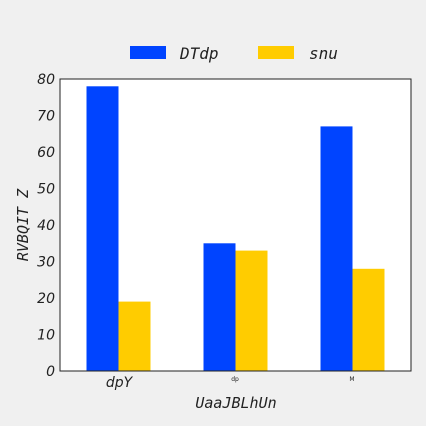 This screenshot has height=426, width=426. I want to click on y-tick-label: 70, so click(46, 117).